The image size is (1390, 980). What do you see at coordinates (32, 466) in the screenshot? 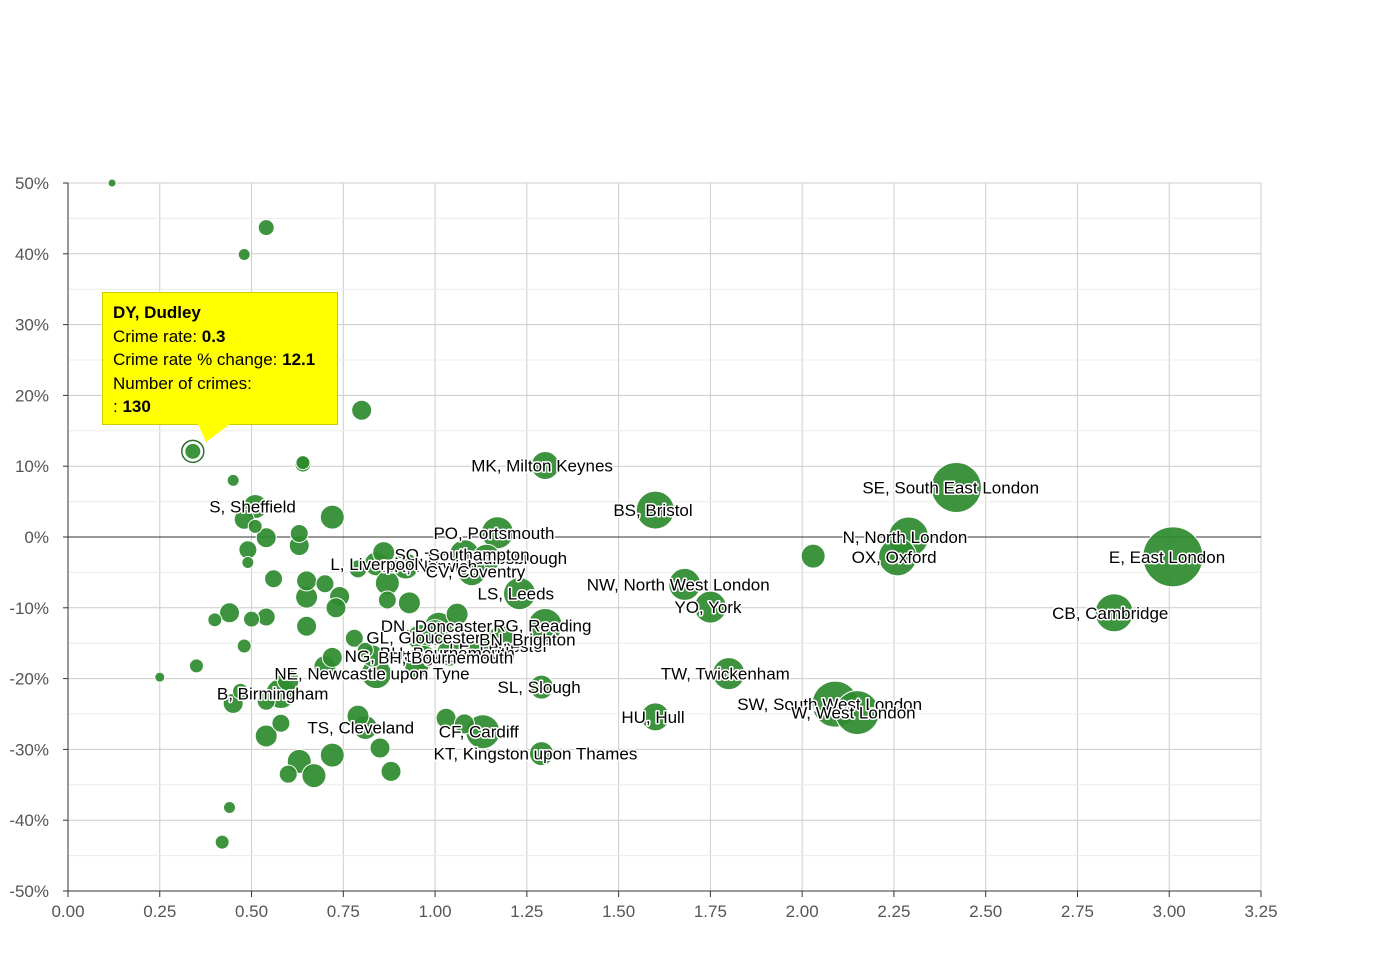
I see `y-tick-label: 10%` at bounding box center [32, 466].